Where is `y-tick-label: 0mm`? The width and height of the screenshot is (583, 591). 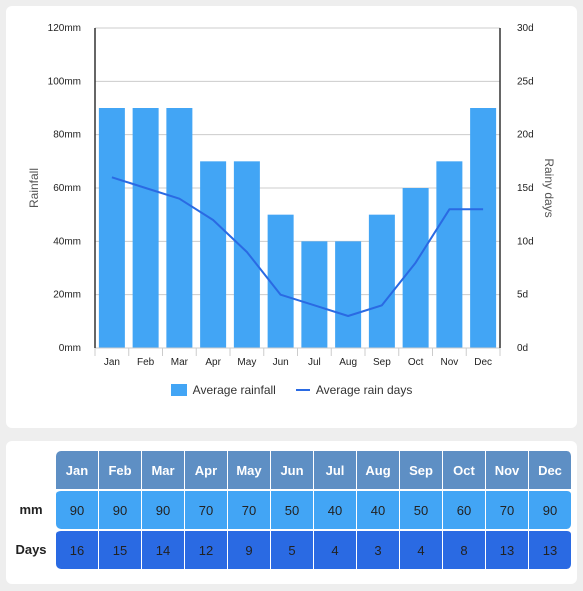 y-tick-label: 0mm is located at coordinates (70, 348).